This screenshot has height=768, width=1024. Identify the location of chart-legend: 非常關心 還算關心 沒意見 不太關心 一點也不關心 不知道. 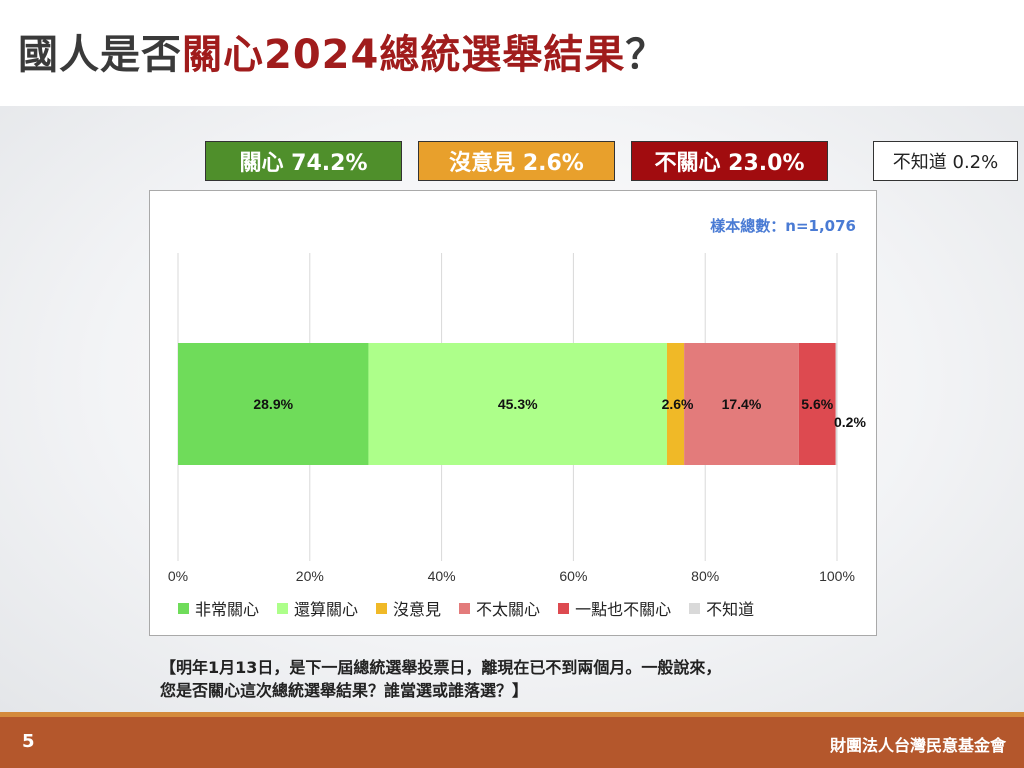
(523, 608).